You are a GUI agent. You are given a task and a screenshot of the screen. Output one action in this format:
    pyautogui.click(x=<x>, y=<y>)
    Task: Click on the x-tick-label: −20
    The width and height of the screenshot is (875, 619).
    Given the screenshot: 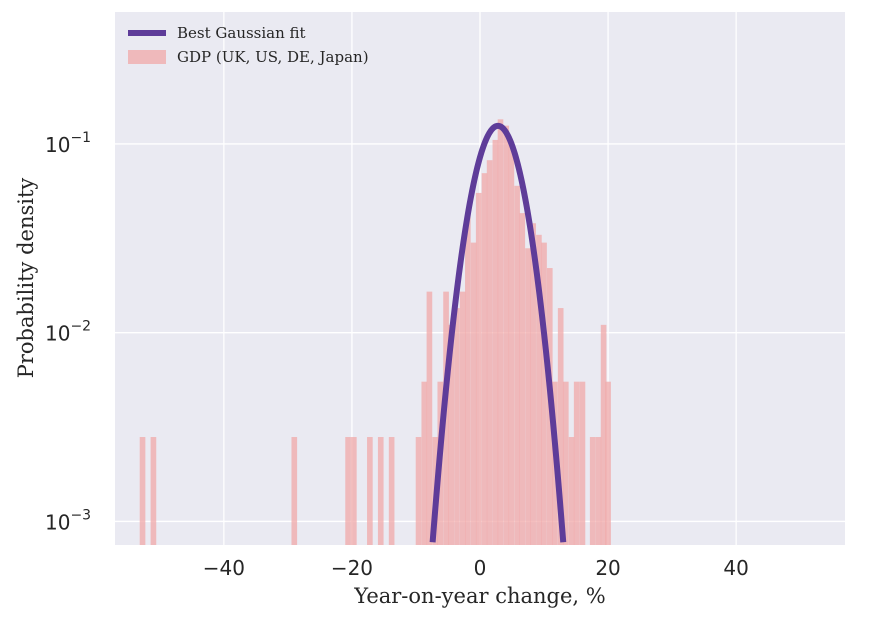 What is the action you would take?
    pyautogui.click(x=352, y=568)
    